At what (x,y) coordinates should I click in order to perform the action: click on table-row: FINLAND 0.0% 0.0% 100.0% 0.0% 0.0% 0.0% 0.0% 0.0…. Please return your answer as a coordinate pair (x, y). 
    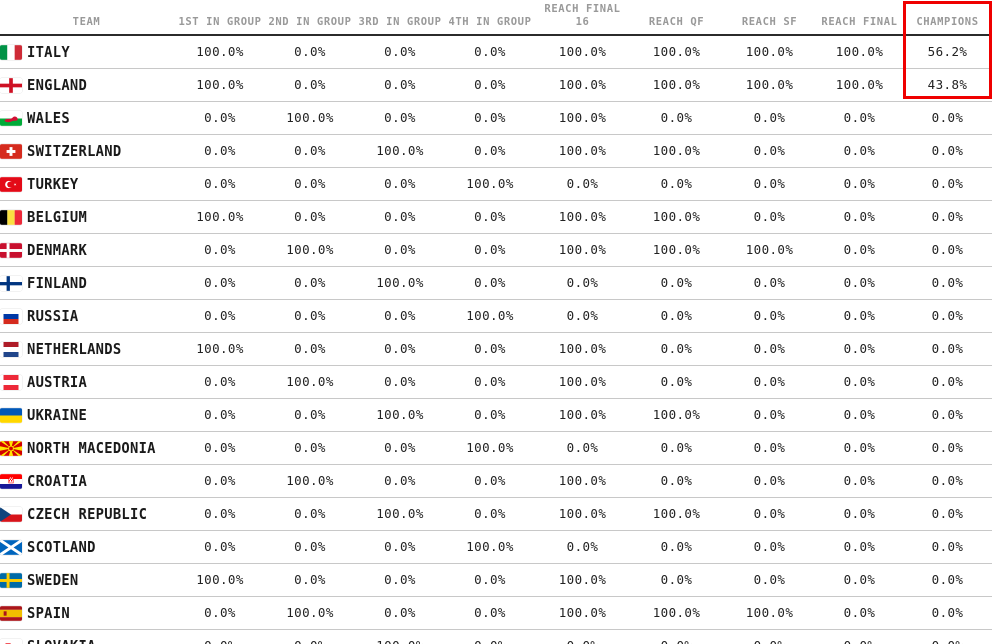
    Looking at the image, I should click on (496, 283).